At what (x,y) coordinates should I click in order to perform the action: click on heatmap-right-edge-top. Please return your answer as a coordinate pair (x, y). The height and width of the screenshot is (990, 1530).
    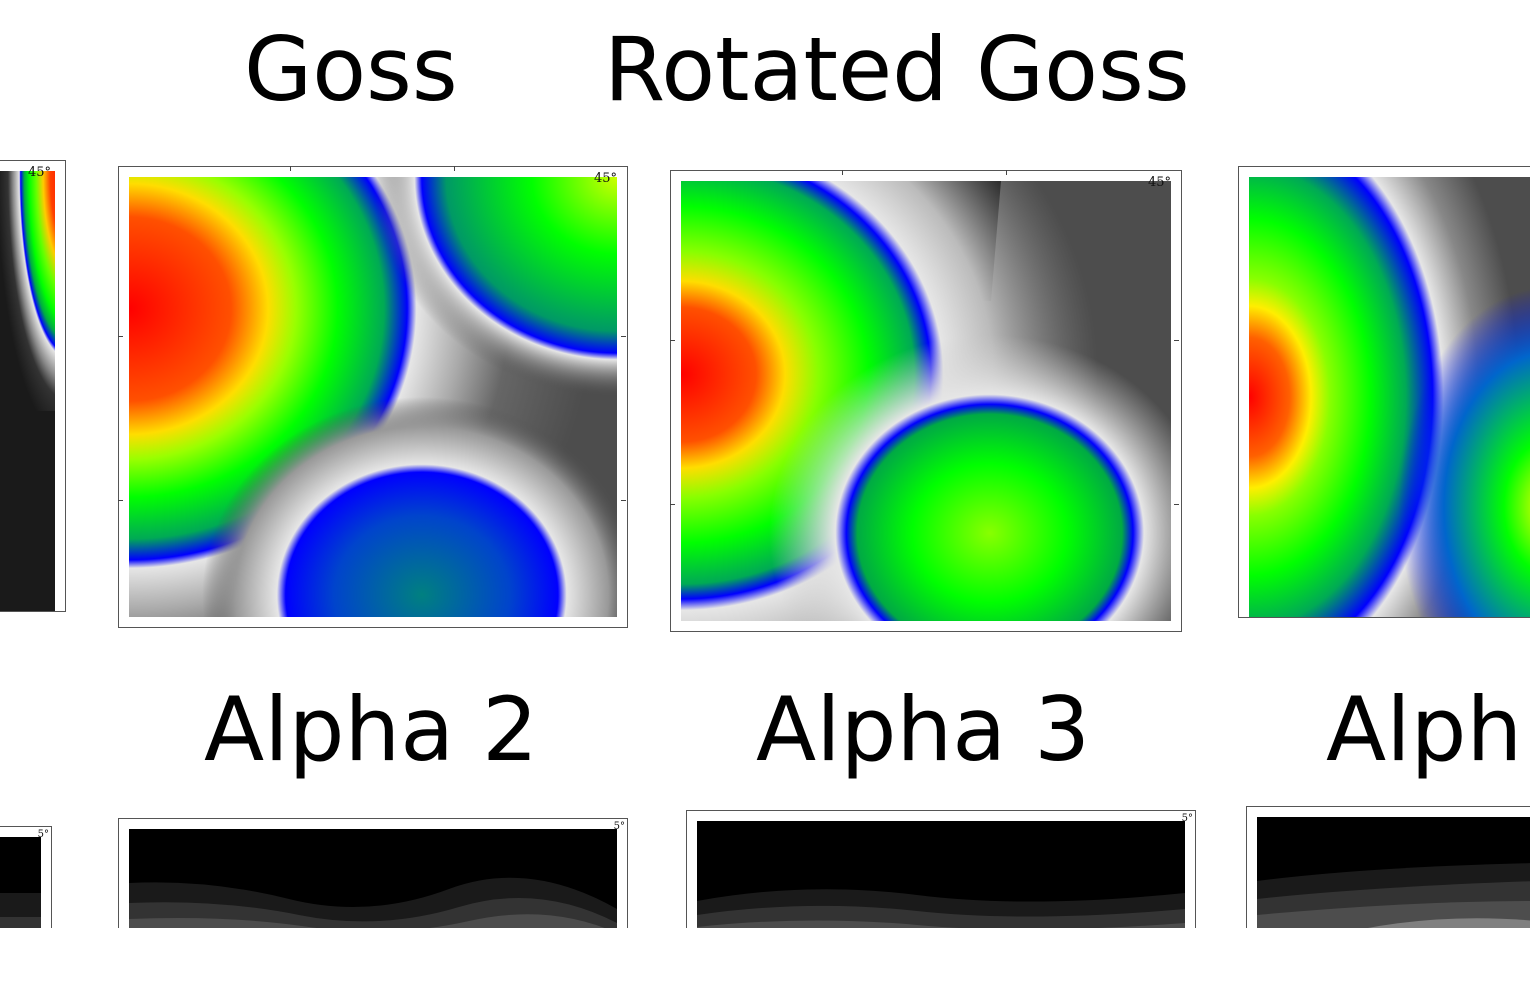
    Looking at the image, I should click on (1384, 392).